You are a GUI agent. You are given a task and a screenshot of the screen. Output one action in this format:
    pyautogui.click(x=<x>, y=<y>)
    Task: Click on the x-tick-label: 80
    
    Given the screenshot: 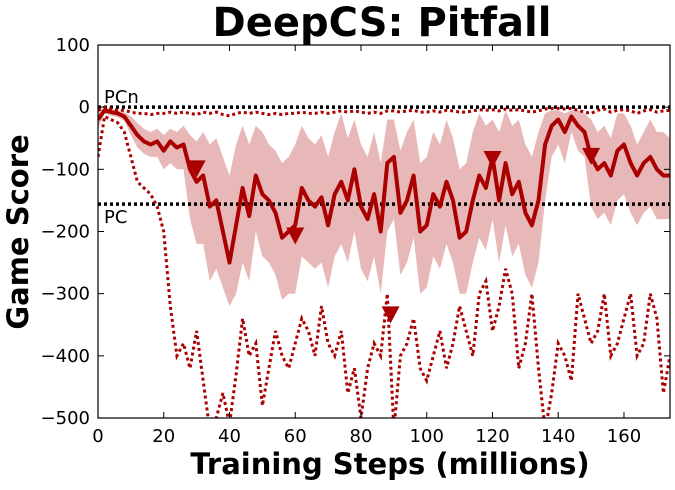 What is the action you would take?
    pyautogui.click(x=361, y=436)
    